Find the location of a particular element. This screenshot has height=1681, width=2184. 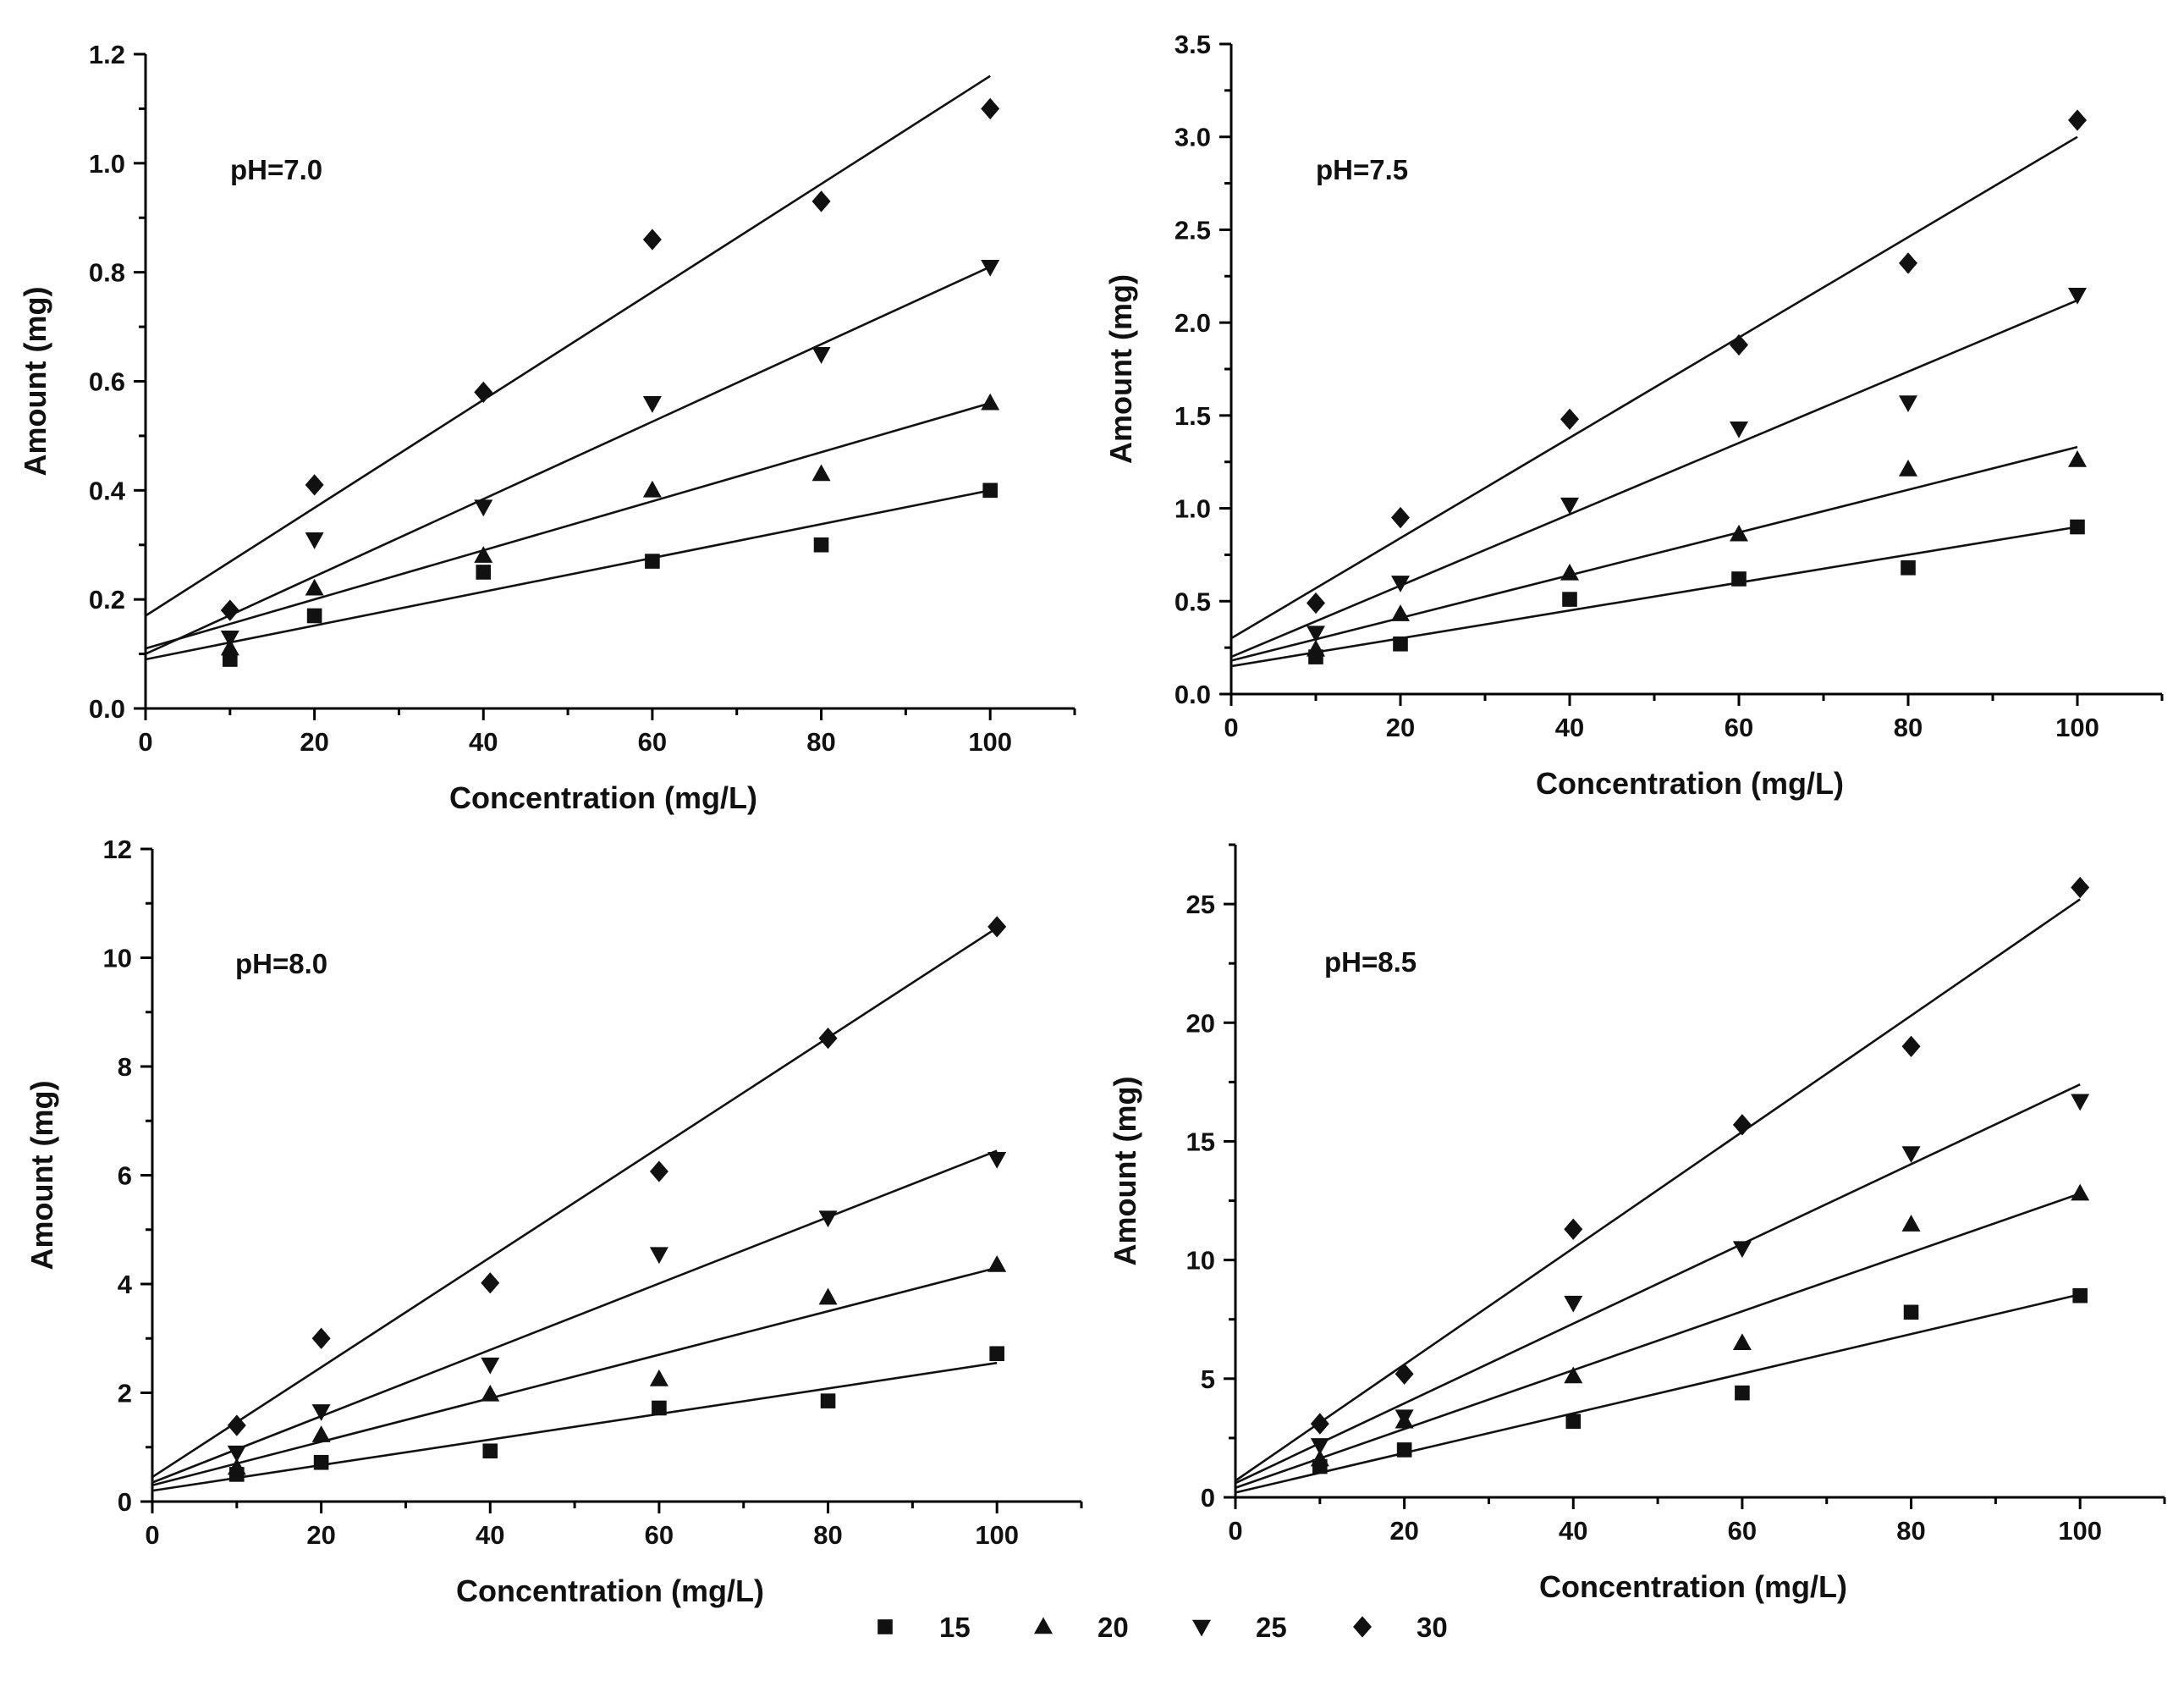

legend-marker-square is located at coordinates (885, 1626).